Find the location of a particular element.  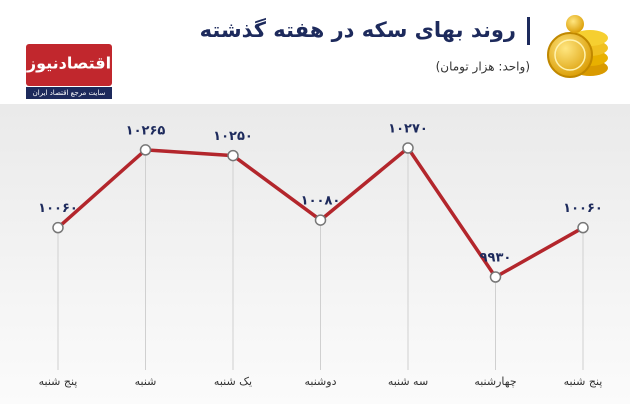

x-tick-label: شنبه is located at coordinates (146, 381).